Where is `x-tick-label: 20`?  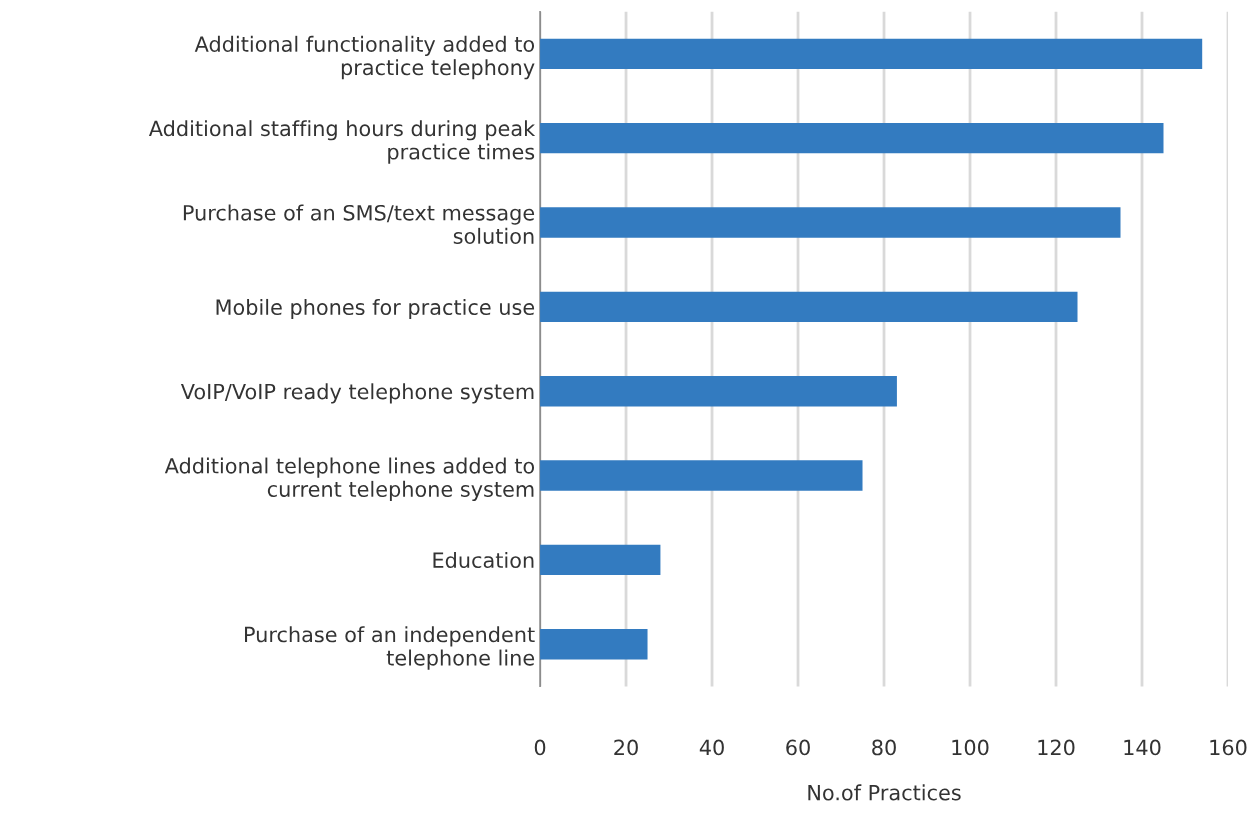 x-tick-label: 20 is located at coordinates (626, 747).